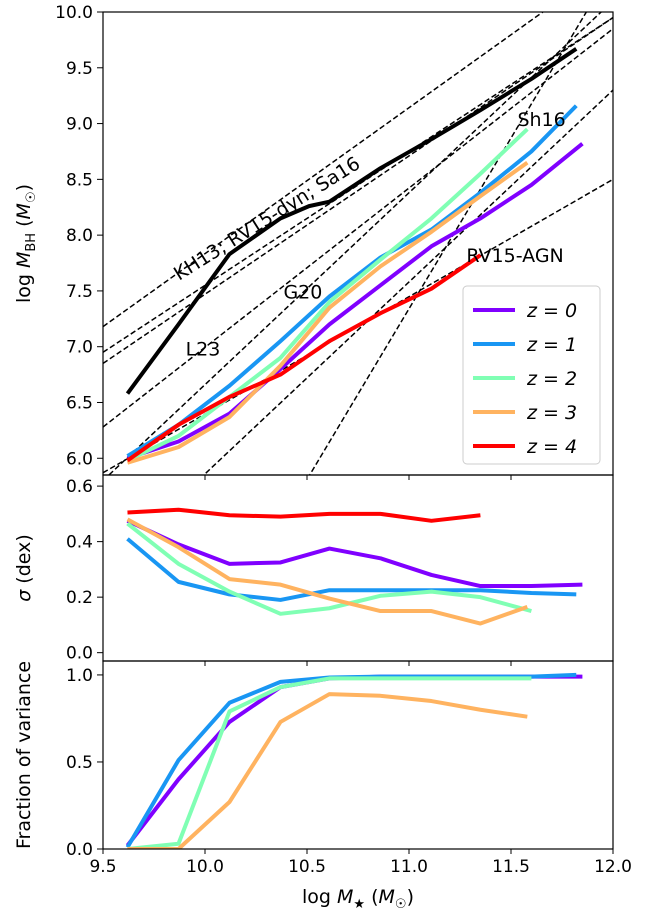 Image resolution: width=663 pixels, height=912 pixels. I want to click on legend-label-z-4: z = 4, so click(551, 447).